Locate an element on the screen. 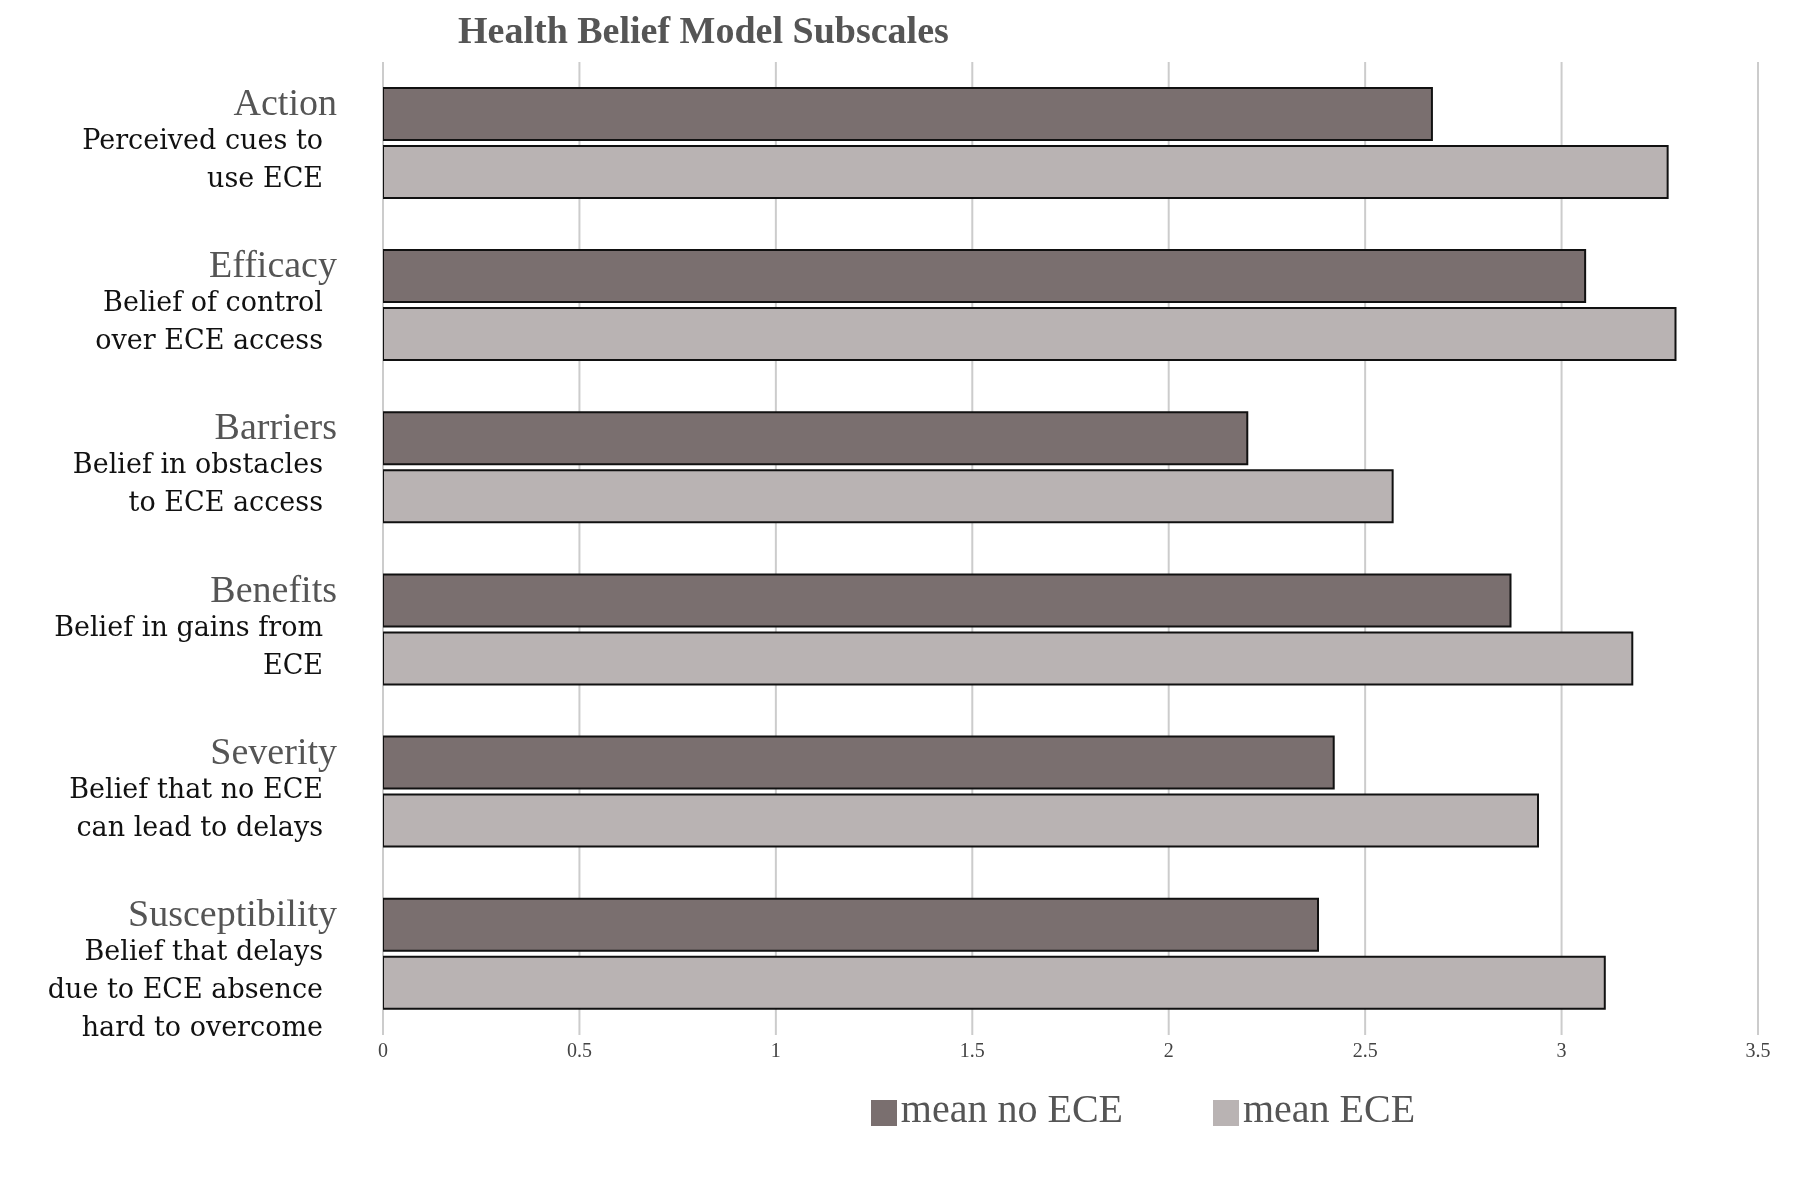  x-tick-label: 2 is located at coordinates (1168, 1050).